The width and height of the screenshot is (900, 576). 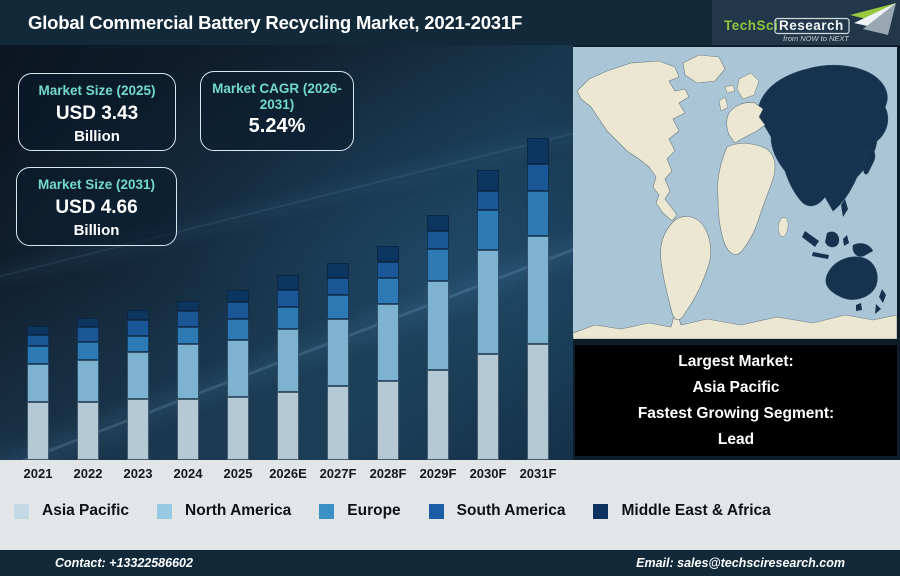 I want to click on bar-2027F, so click(x=338, y=361).